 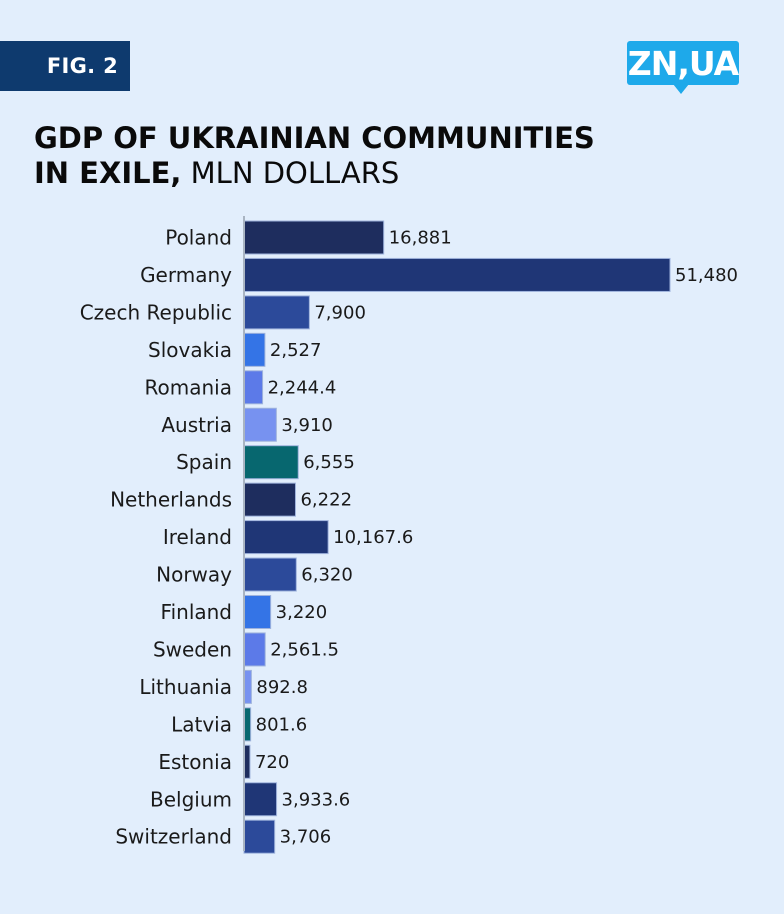 What do you see at coordinates (316, 799) in the screenshot?
I see `value-label: 3,933.6` at bounding box center [316, 799].